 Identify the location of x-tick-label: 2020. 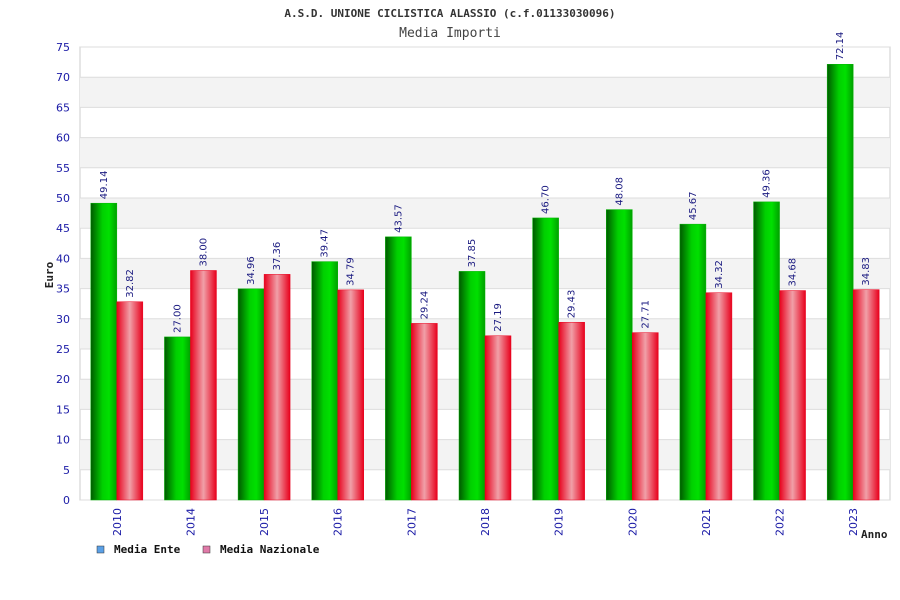
(632, 522).